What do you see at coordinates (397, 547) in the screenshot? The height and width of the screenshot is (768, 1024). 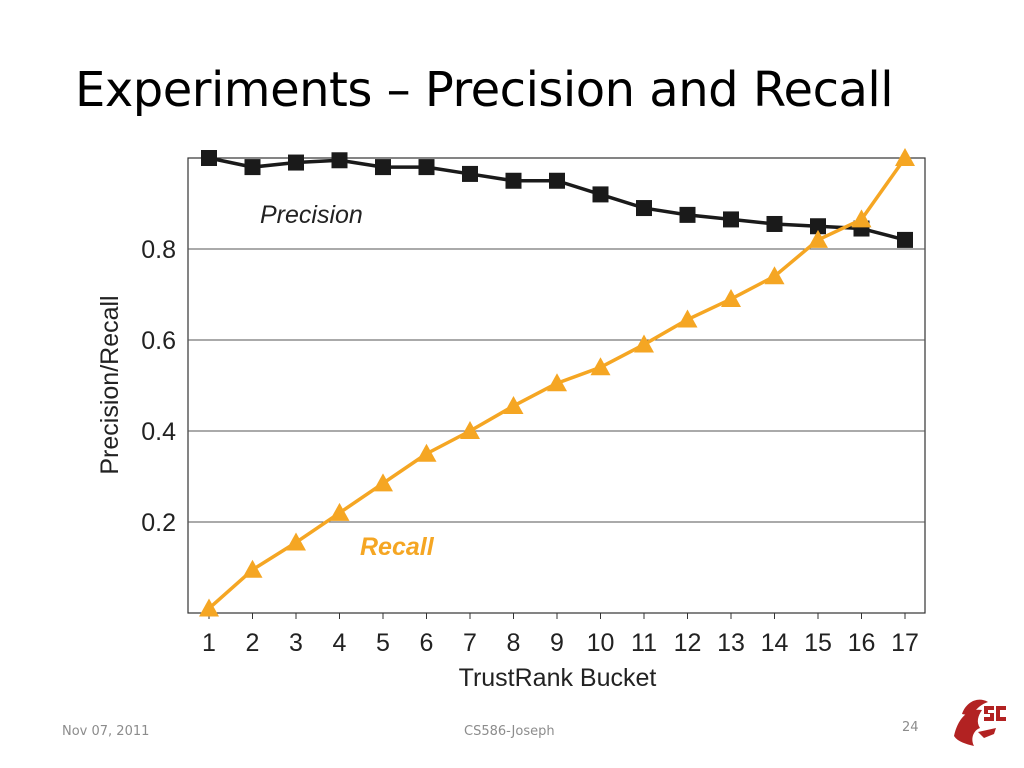 I see `series-label-recall: Recall` at bounding box center [397, 547].